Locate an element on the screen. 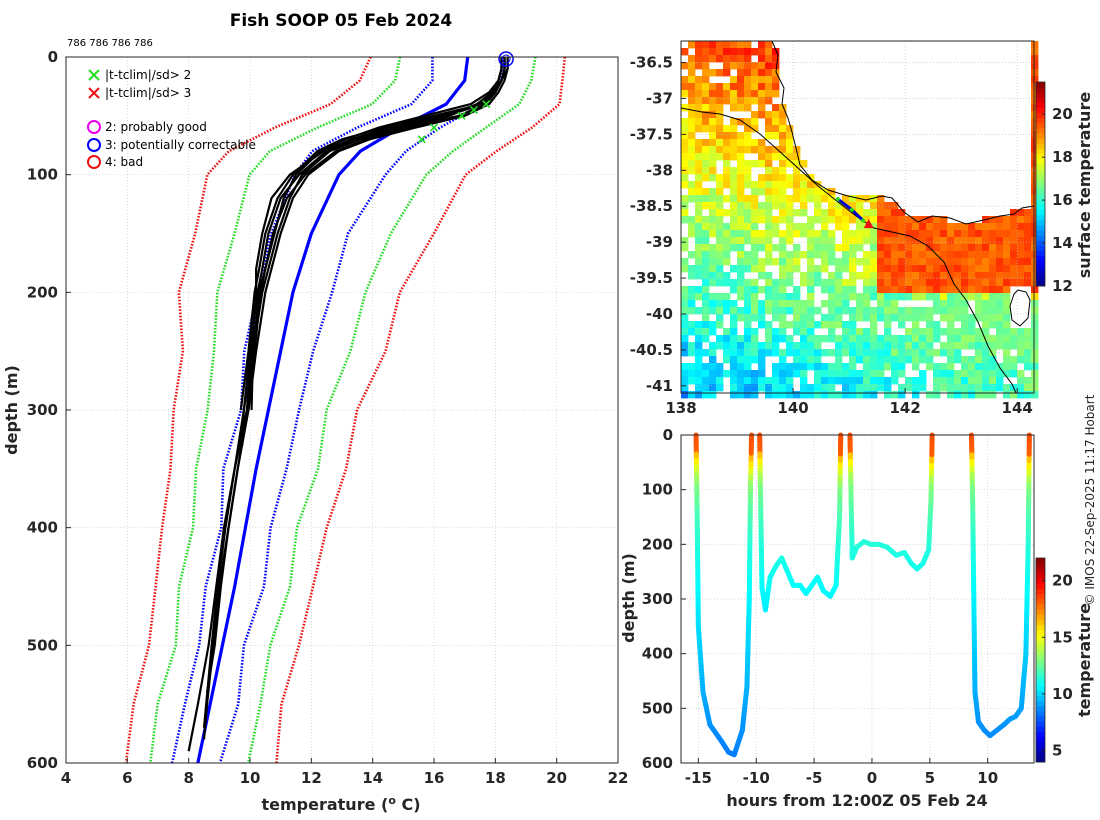  y-tick-label: 400 is located at coordinates (42, 528).